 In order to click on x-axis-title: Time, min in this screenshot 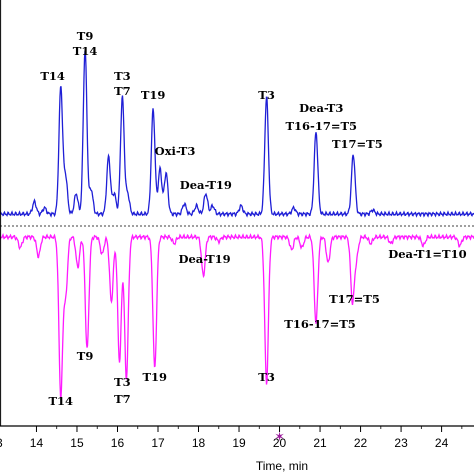, I will do `click(282, 466)`.